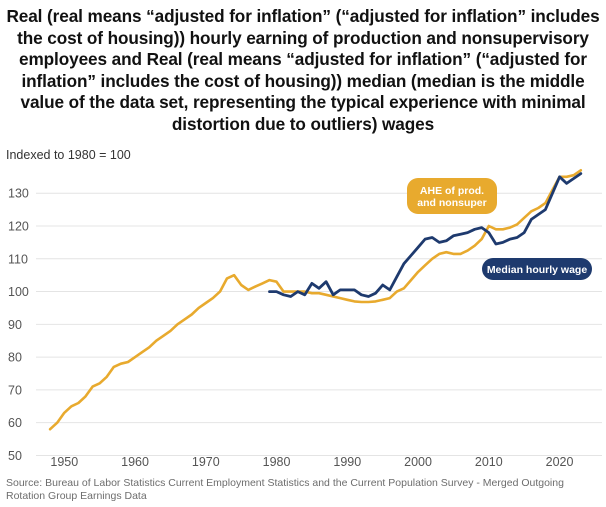 The height and width of the screenshot is (507, 606). What do you see at coordinates (560, 462) in the screenshot?
I see `x-tick-label: 2020` at bounding box center [560, 462].